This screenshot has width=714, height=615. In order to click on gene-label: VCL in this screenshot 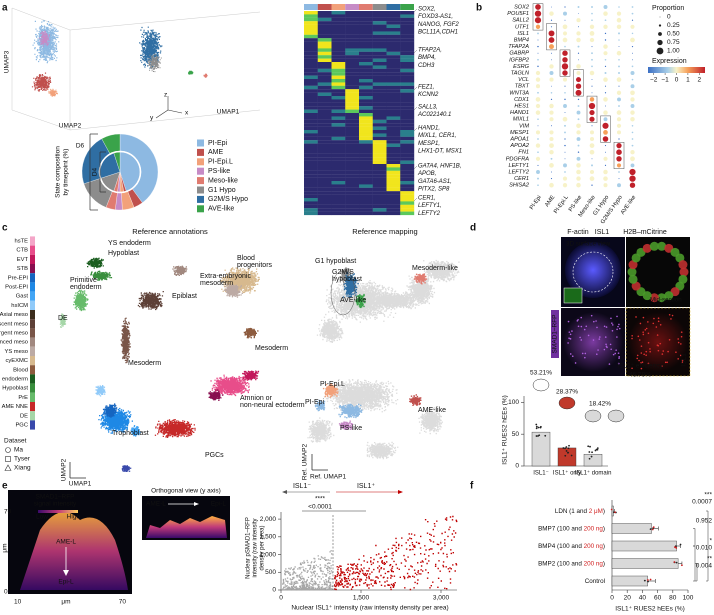, I will do `click(523, 80)`.